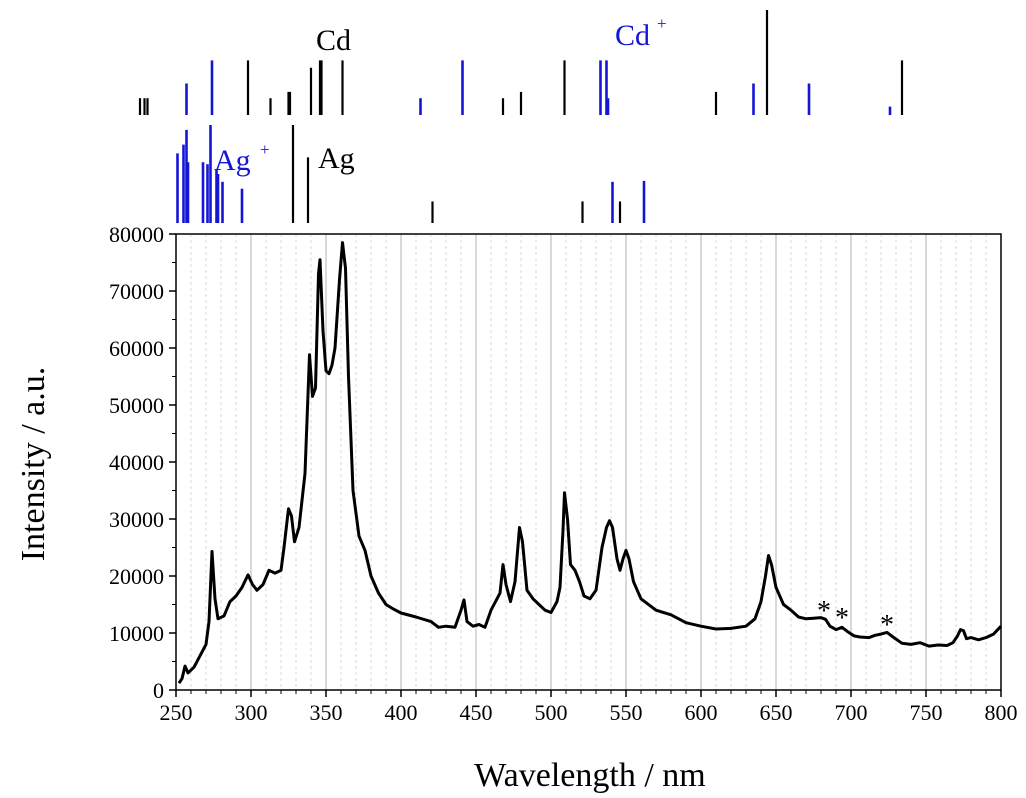 This screenshot has width=1026, height=798. Describe the element at coordinates (776, 712) in the screenshot. I see `x-tick-label: 650` at that location.